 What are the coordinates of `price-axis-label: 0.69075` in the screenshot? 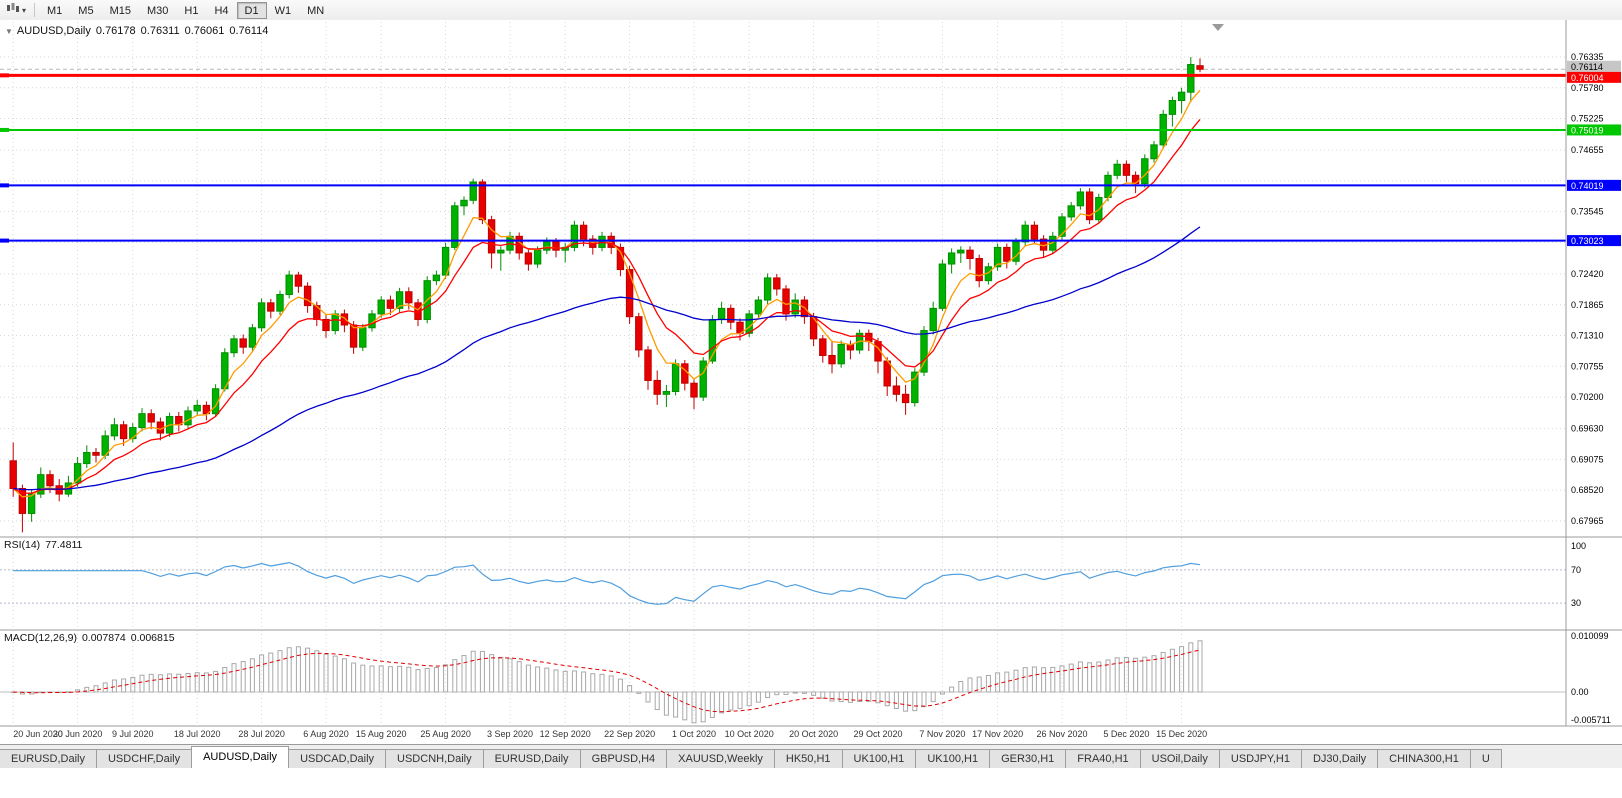 It's located at (1587, 459).